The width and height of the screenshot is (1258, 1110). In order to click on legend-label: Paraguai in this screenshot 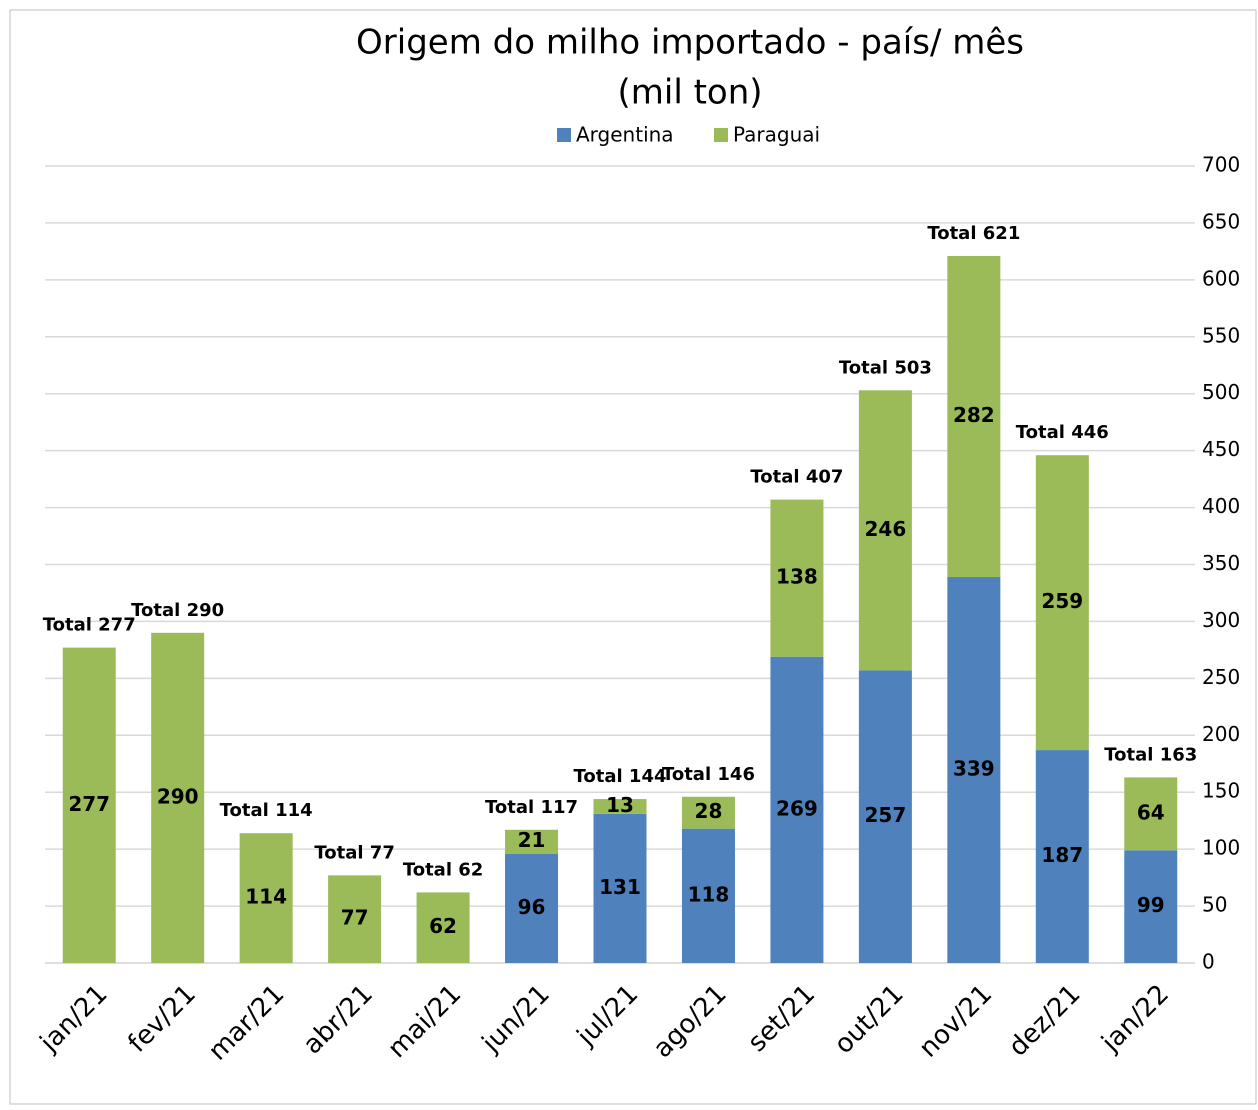, I will do `click(776, 135)`.